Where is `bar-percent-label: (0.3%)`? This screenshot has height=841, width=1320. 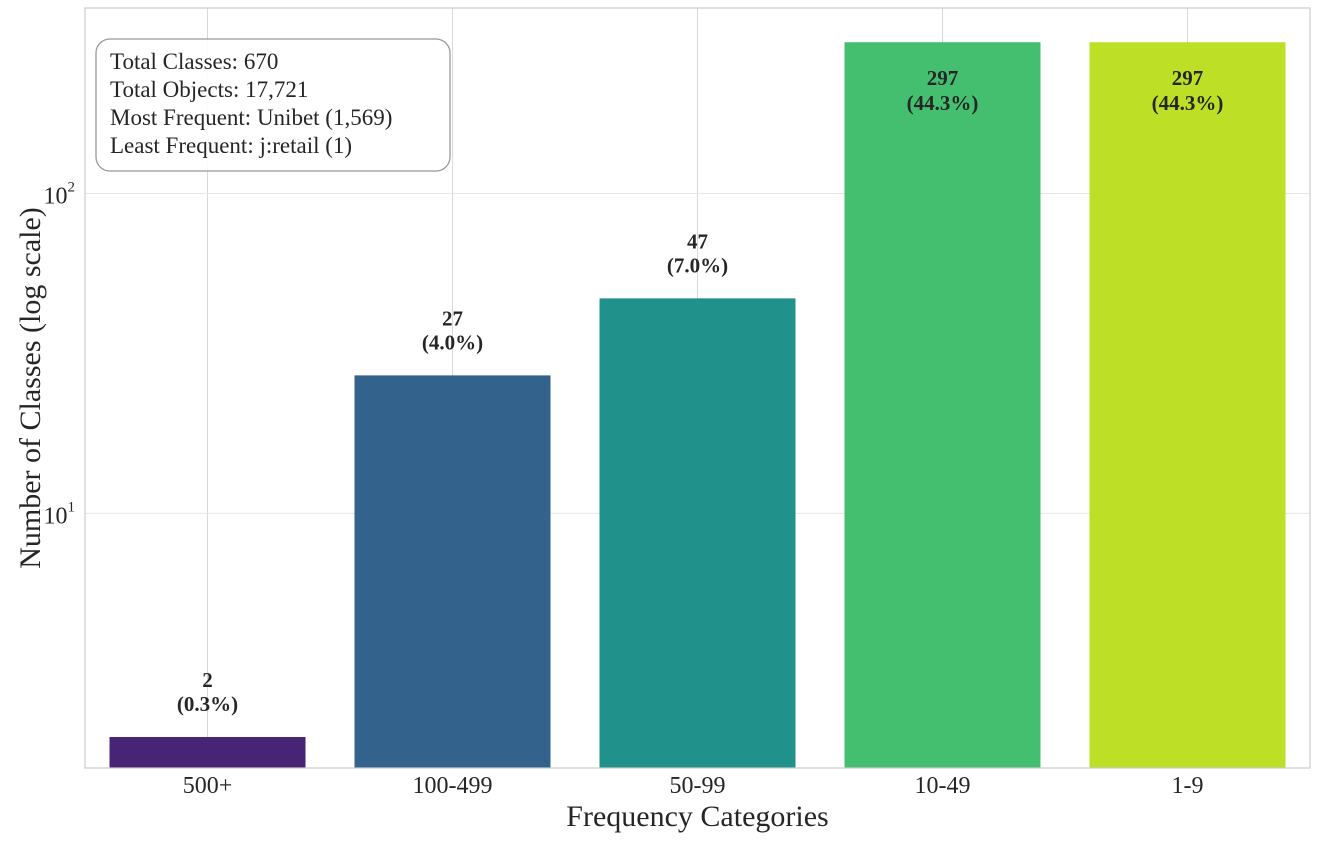
bar-percent-label: (0.3%) is located at coordinates (207, 704).